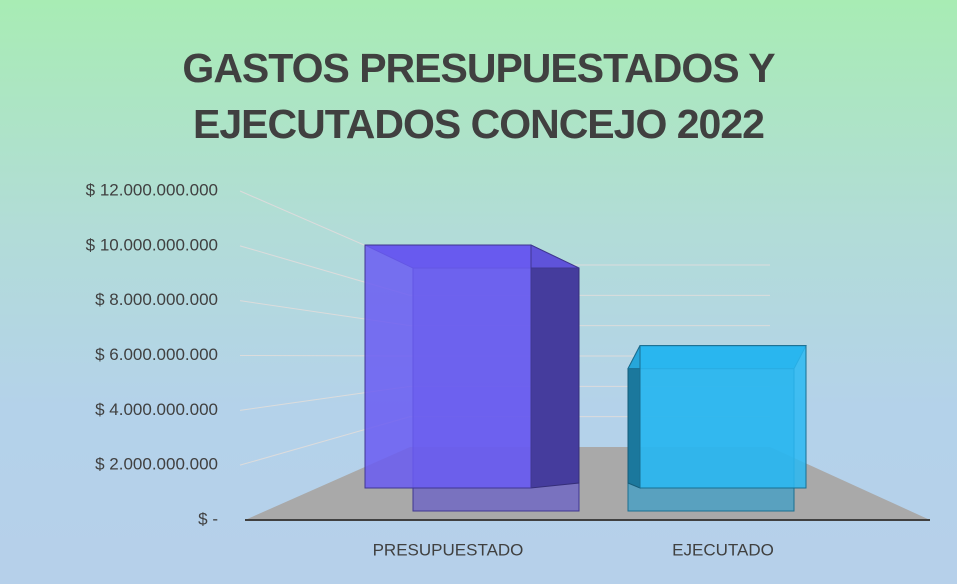  I want to click on y-tick-label: $ 2.000.000.000, so click(156, 464).